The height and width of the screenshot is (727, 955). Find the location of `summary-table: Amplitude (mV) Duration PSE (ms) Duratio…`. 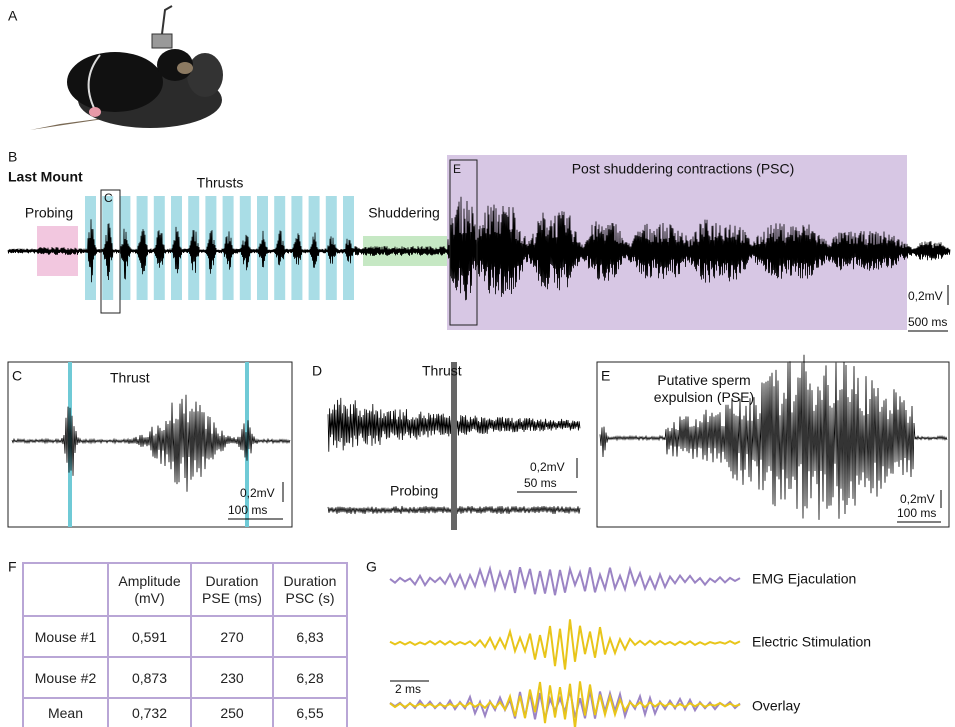

summary-table: Amplitude (mV) Duration PSE (ms) Duratio… is located at coordinates (185, 644).